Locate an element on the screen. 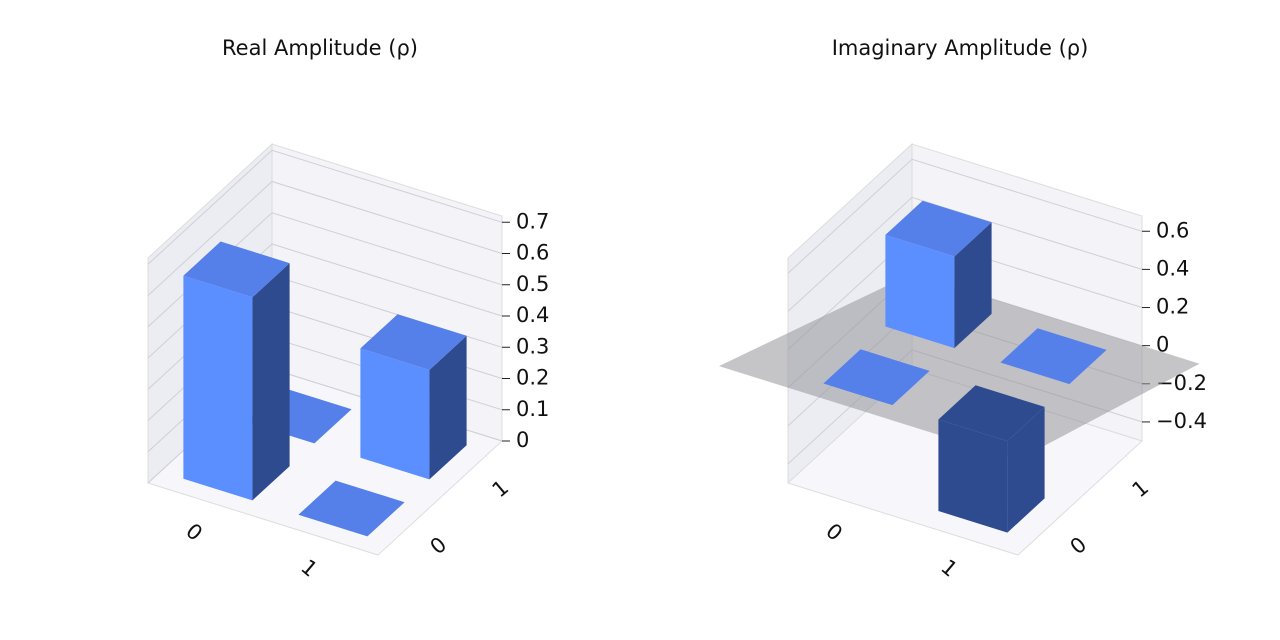 This screenshot has width=1280, height=640. z-tick-label: 0.5 is located at coordinates (532, 284).